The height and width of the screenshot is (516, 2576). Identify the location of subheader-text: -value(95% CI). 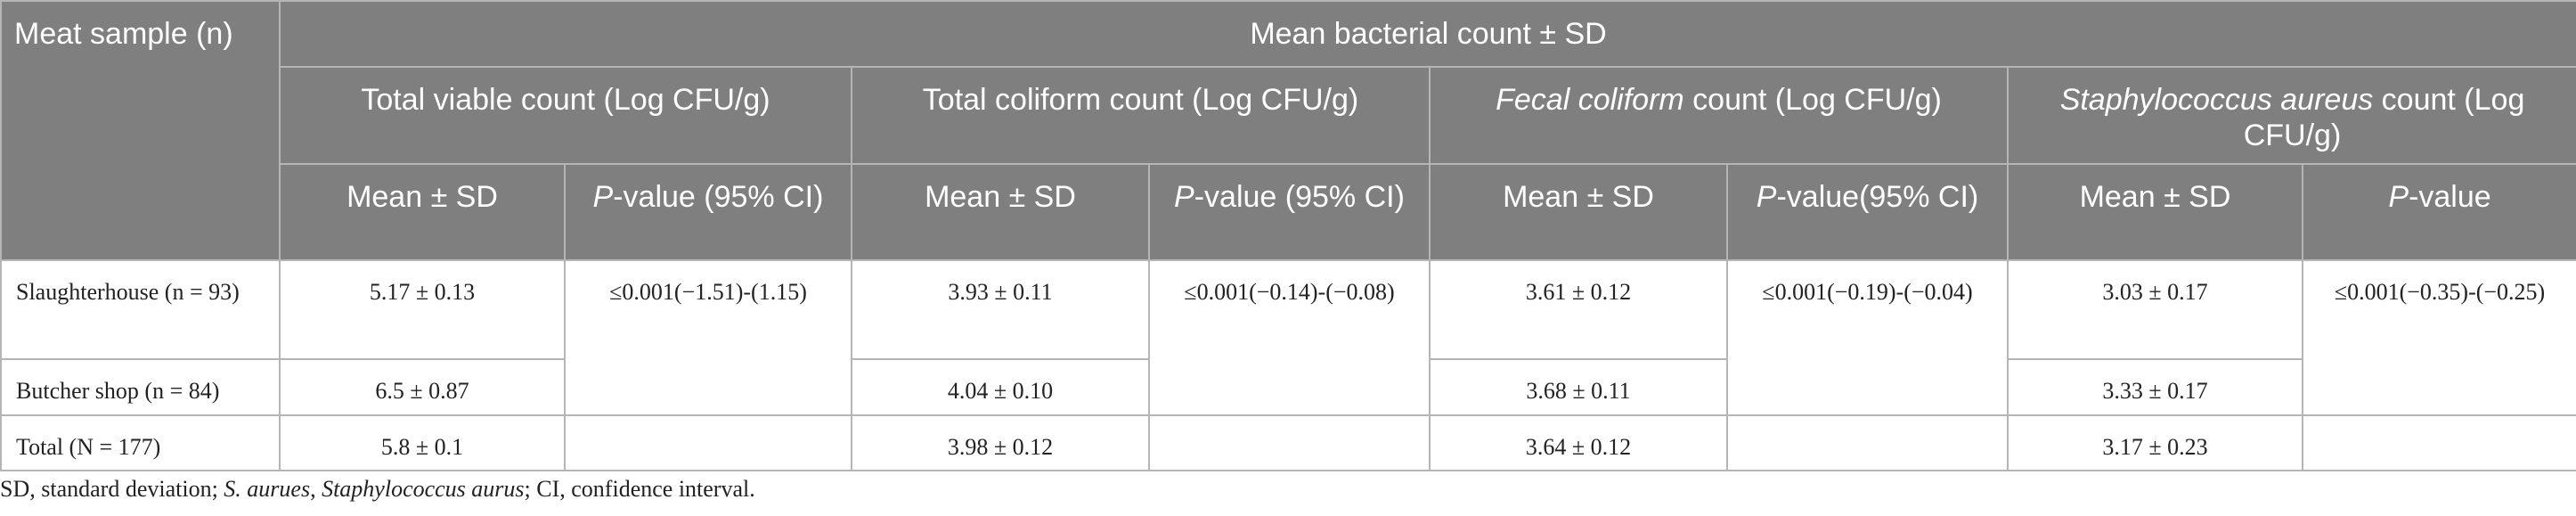
(1878, 197).